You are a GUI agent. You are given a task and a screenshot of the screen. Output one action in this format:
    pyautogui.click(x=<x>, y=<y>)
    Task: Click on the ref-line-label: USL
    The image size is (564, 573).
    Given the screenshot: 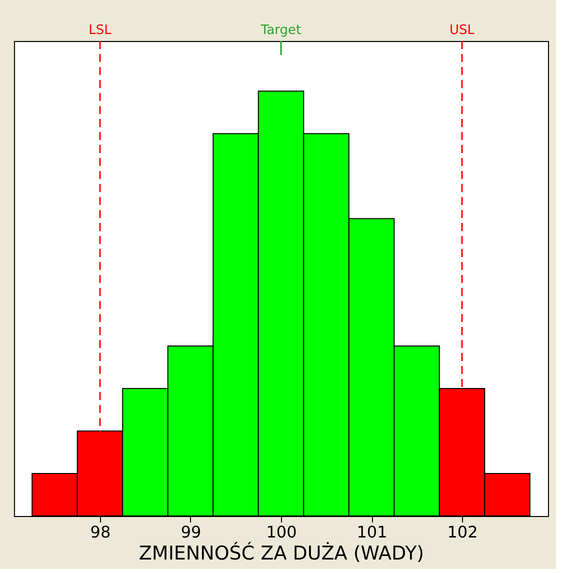 What is the action you would take?
    pyautogui.click(x=463, y=30)
    